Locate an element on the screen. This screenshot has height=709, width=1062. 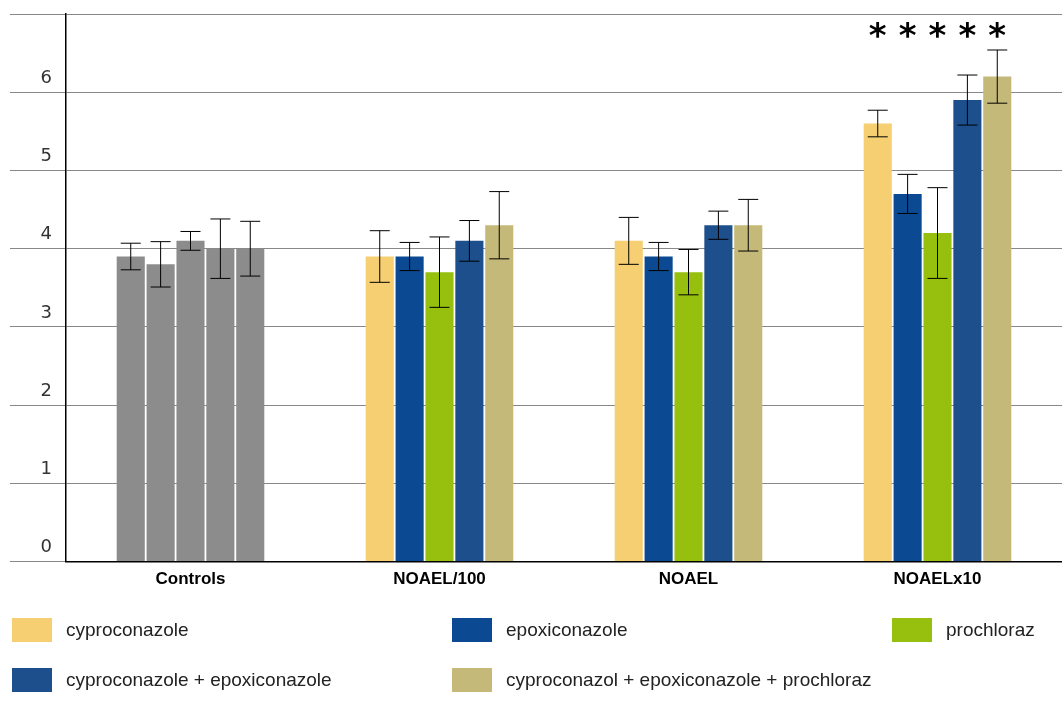
y-tick-label: 2 is located at coordinates (46, 389).